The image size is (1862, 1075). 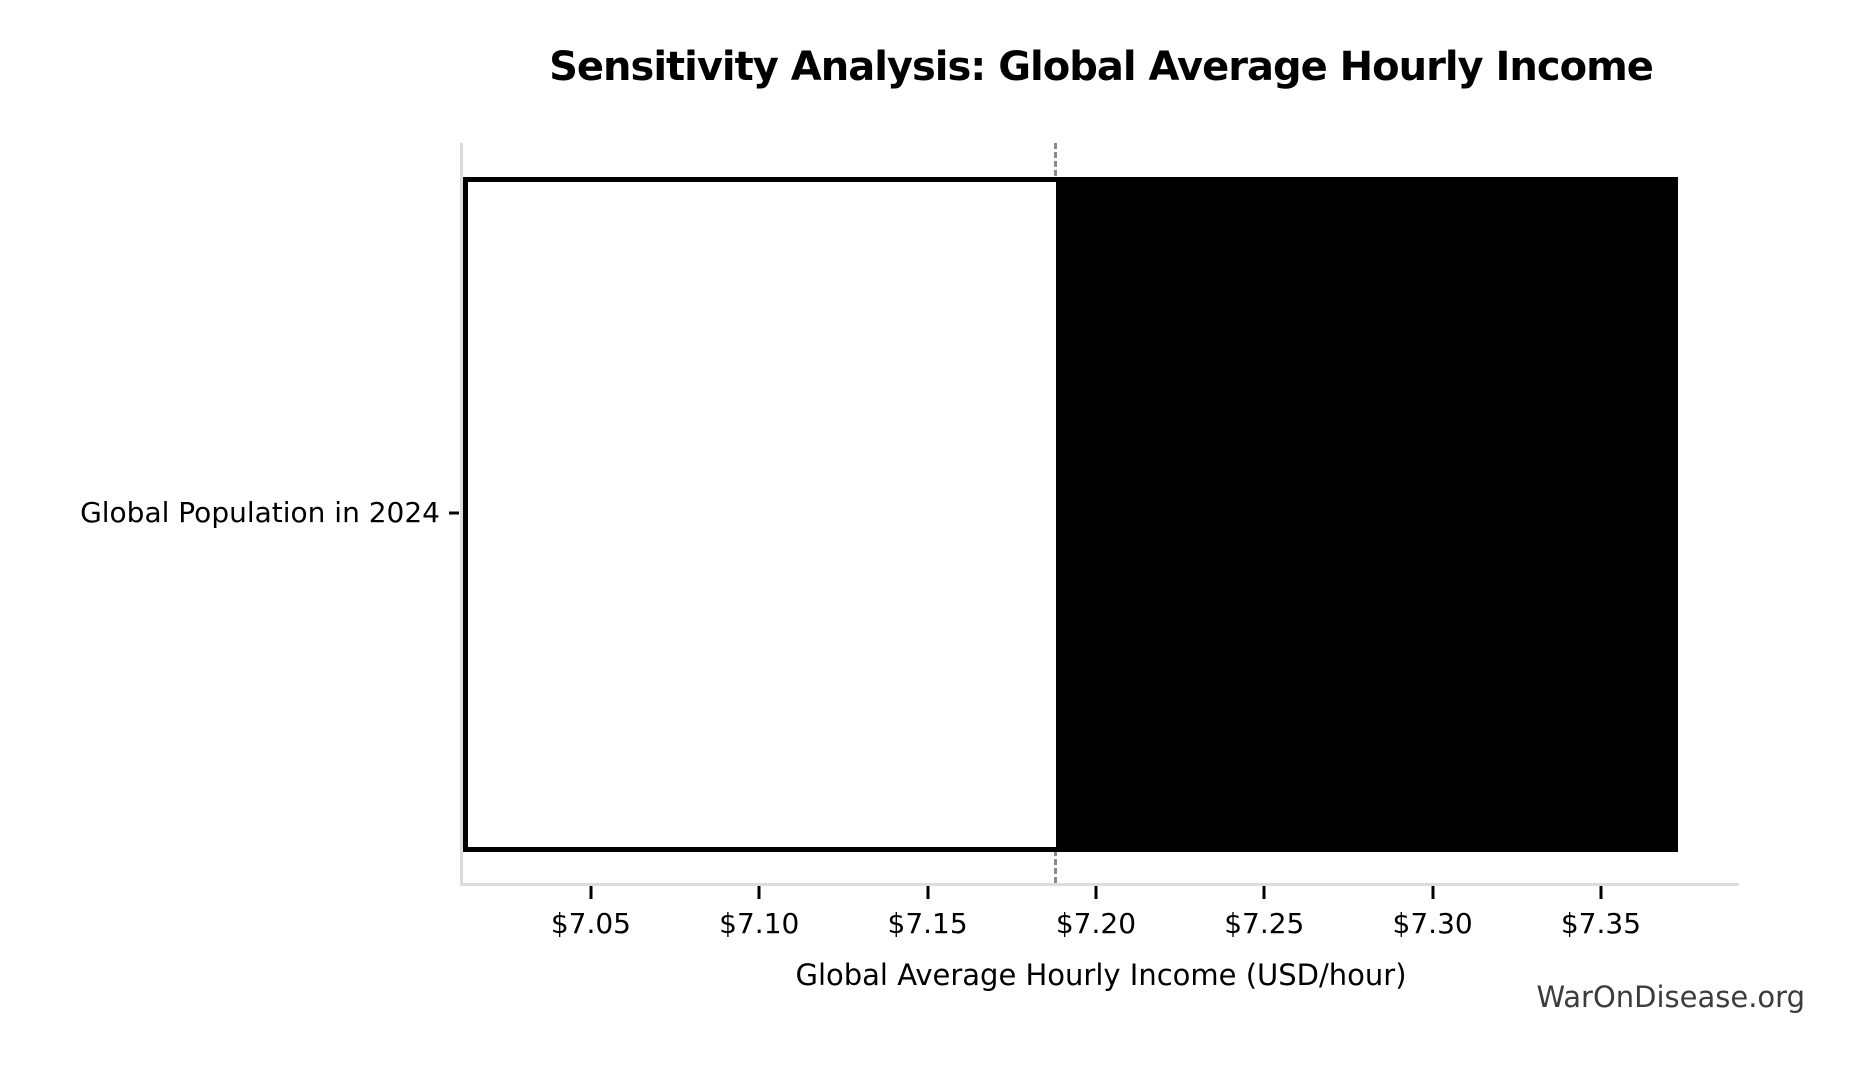 What do you see at coordinates (1432, 923) in the screenshot?
I see `x-tick-label: $7.30` at bounding box center [1432, 923].